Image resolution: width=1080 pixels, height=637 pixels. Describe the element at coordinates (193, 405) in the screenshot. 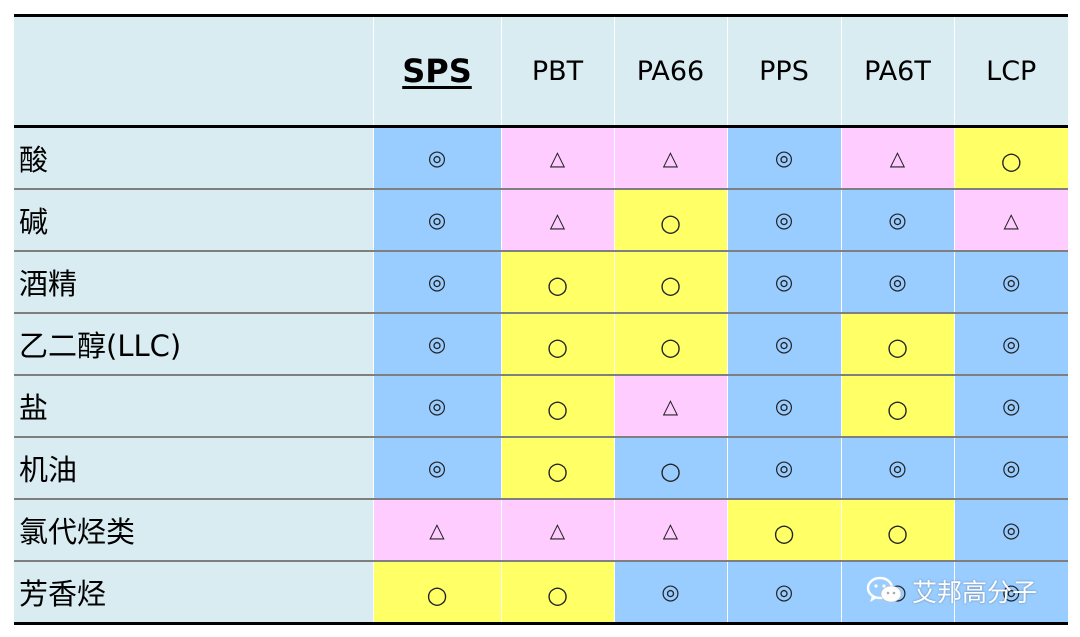

I see `row-label: 盐` at that location.